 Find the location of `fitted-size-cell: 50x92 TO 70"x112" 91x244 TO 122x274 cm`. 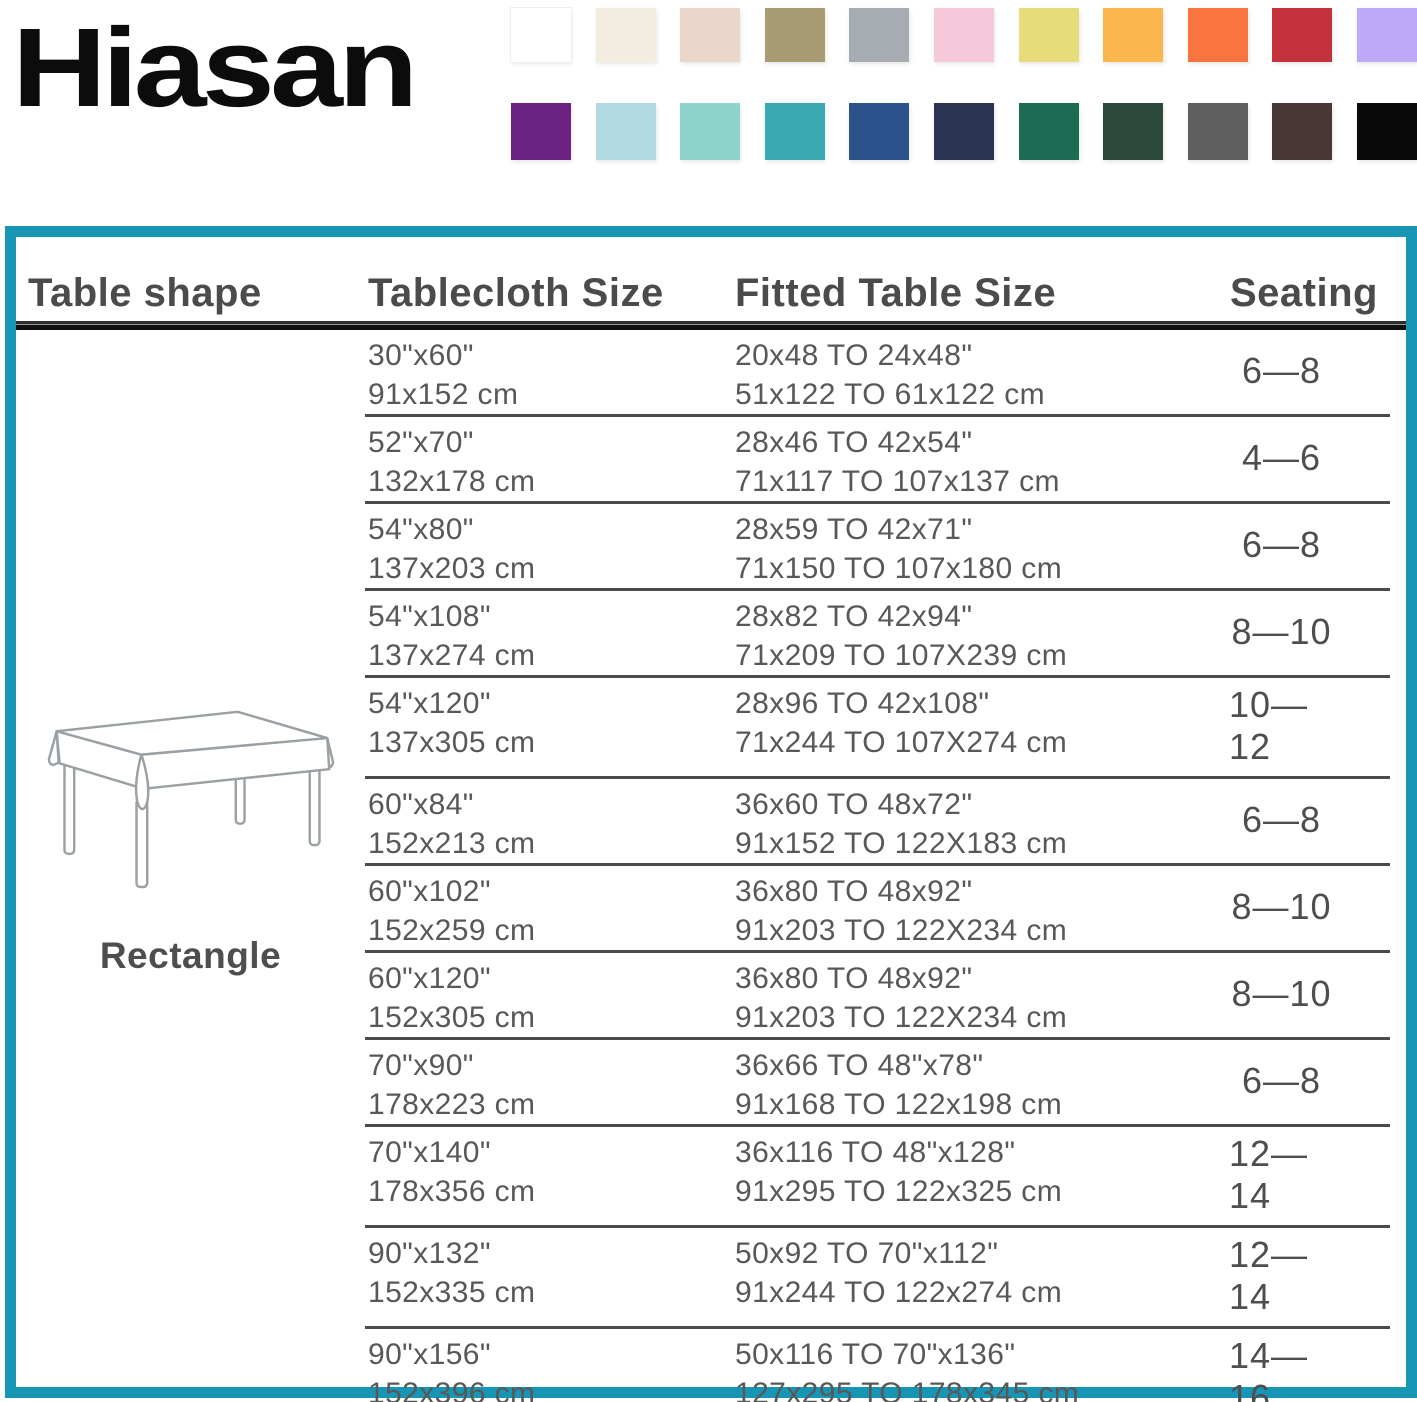

fitted-size-cell: 50x92 TO 70"x112" 91x244 TO 122x274 cm is located at coordinates (980, 1280).